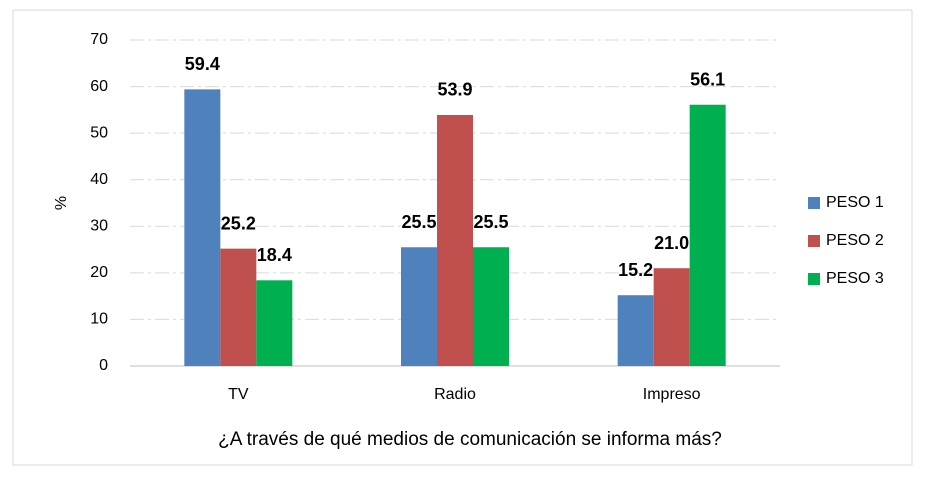 This screenshot has height=477, width=925. I want to click on y-tick-label: 70, so click(99, 39).